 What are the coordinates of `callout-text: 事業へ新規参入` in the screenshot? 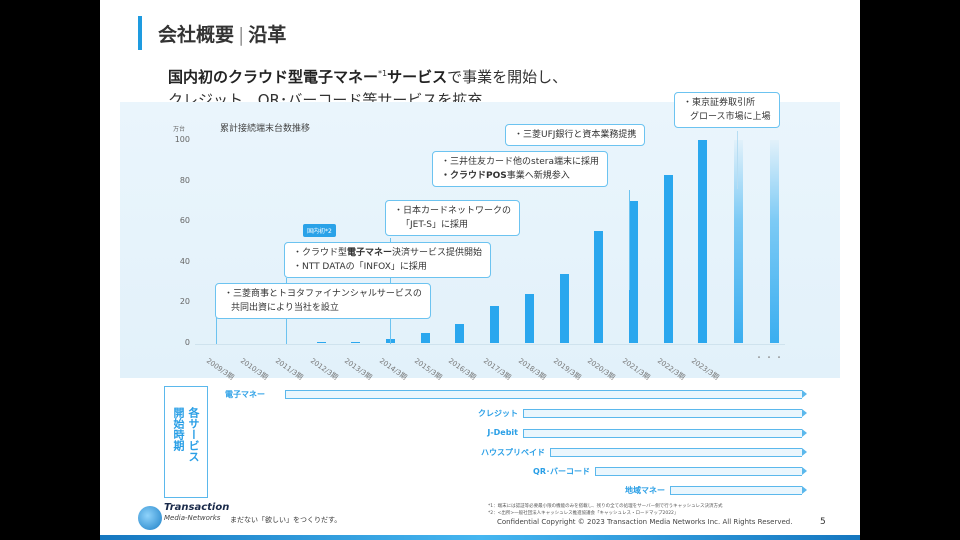 It's located at (538, 176).